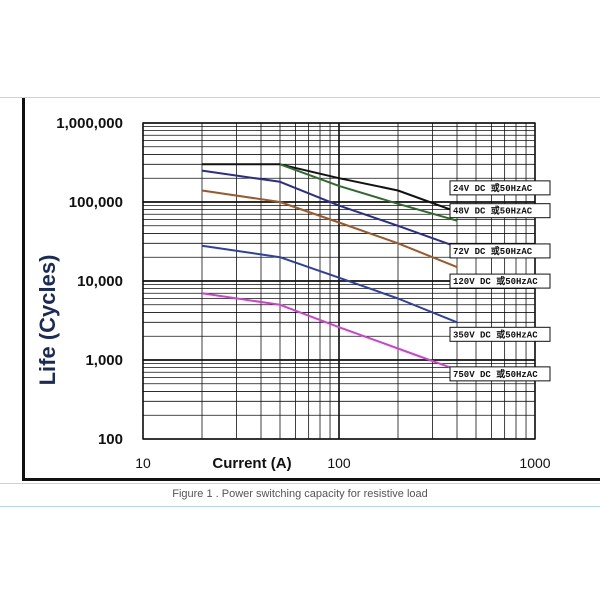 The width and height of the screenshot is (600, 600). I want to click on figure-frame-bottom, so click(311, 479).